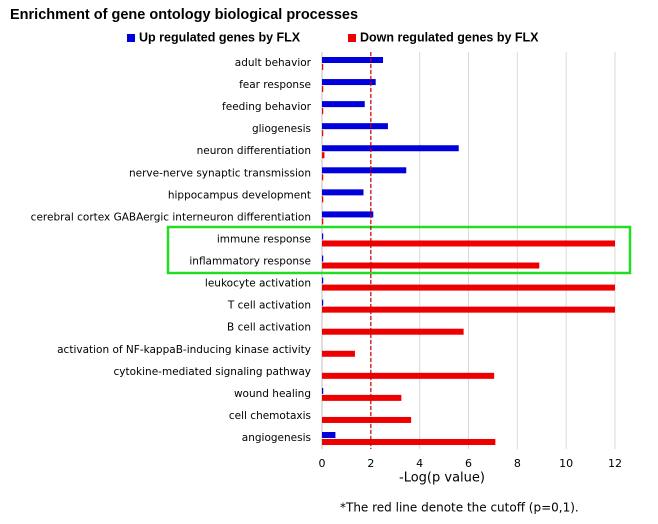 This screenshot has height=524, width=658. What do you see at coordinates (270, 416) in the screenshot?
I see `y-tick-label: cell chemotaxis` at bounding box center [270, 416].